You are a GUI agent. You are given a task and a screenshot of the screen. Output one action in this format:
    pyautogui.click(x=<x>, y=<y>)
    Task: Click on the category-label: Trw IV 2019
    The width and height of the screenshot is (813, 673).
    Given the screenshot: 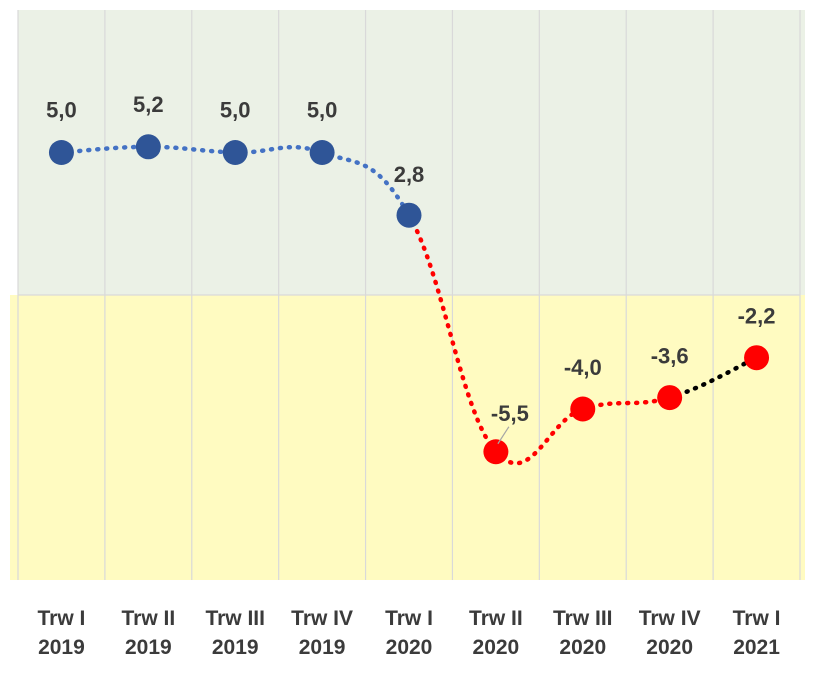 What is the action you would take?
    pyautogui.click(x=322, y=633)
    